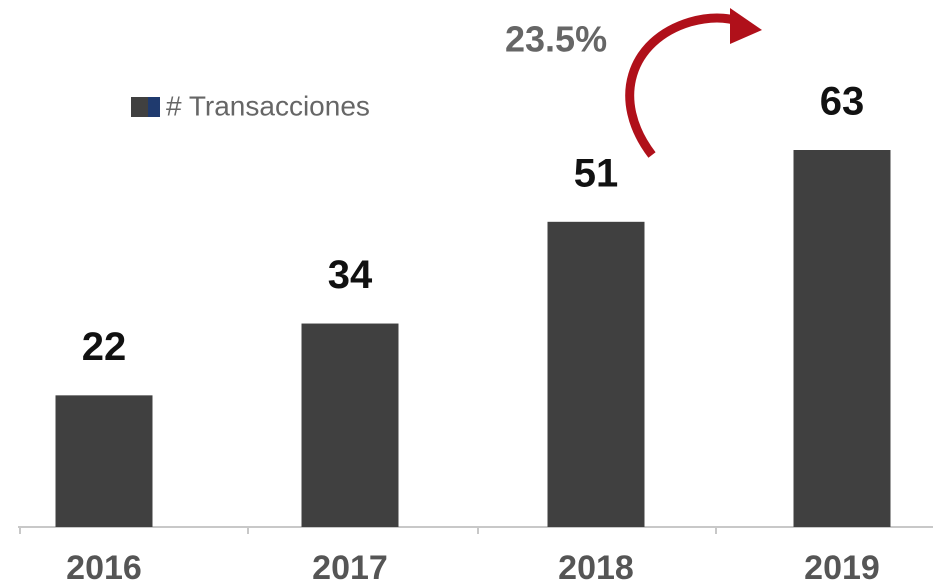  I want to click on x-tick-label: 2017, so click(350, 568).